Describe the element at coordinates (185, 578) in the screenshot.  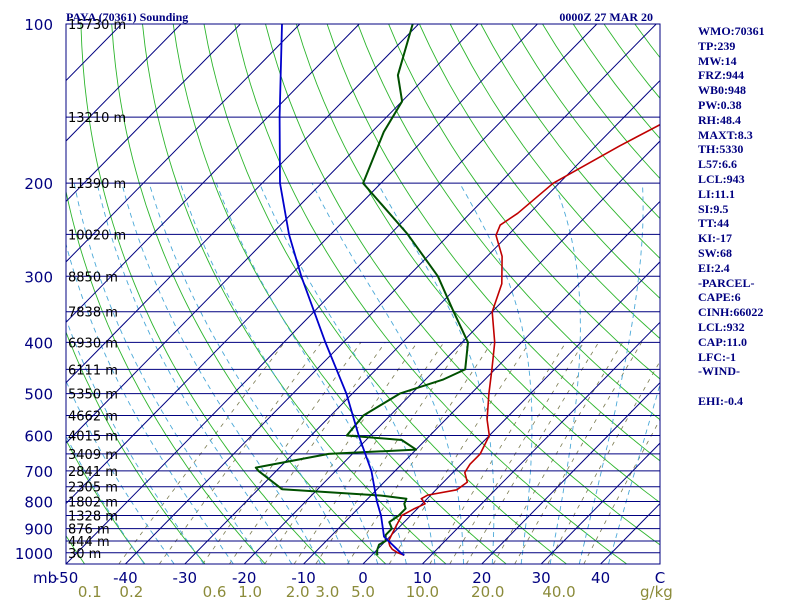
I see `temperature-tick-label: -30` at that location.